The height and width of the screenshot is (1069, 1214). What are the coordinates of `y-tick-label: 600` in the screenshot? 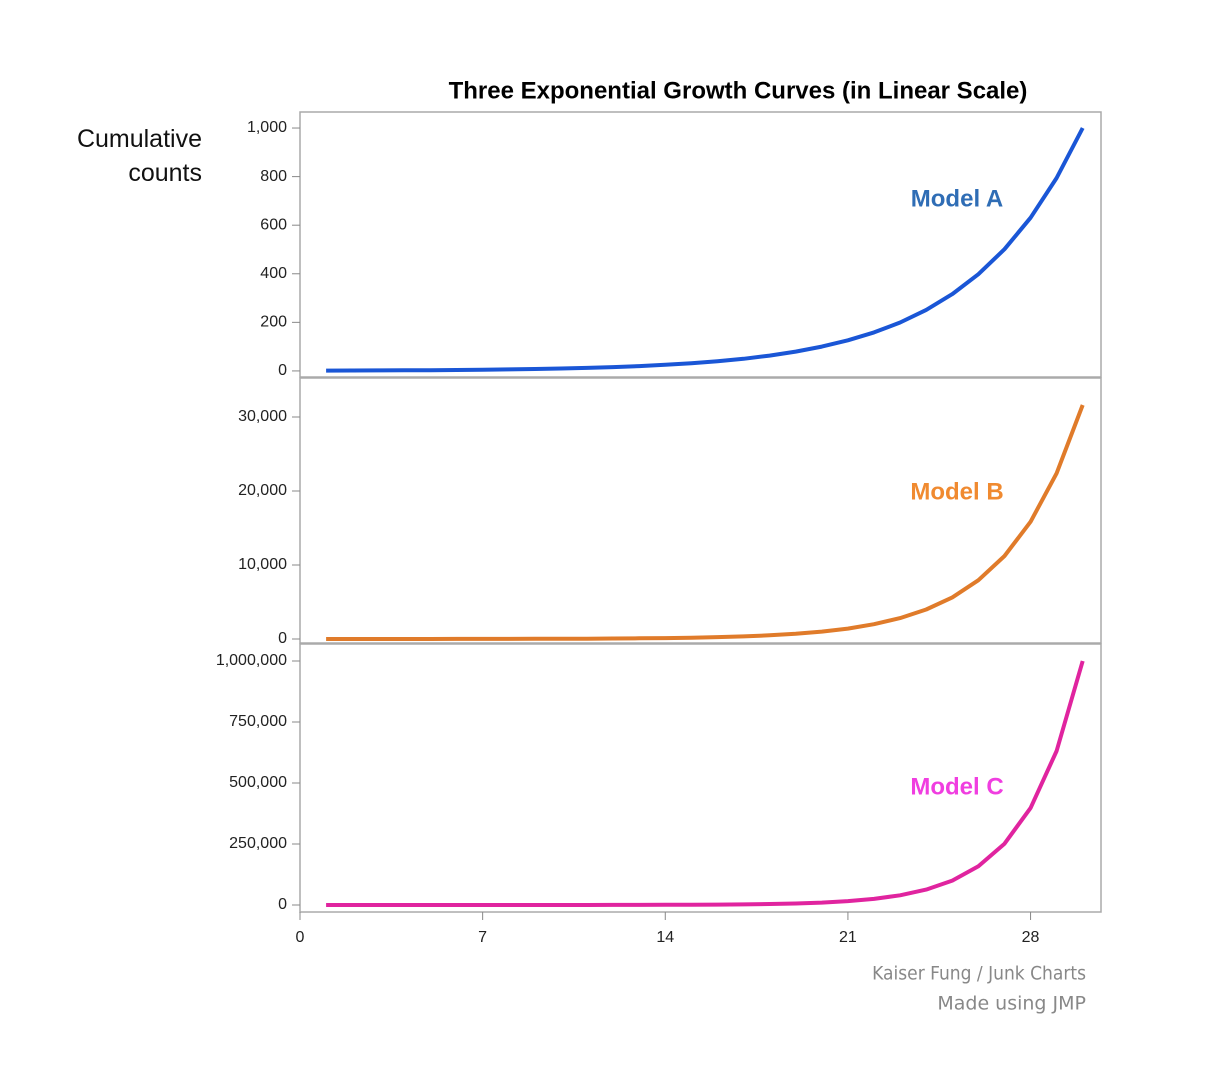 It's located at (273, 224).